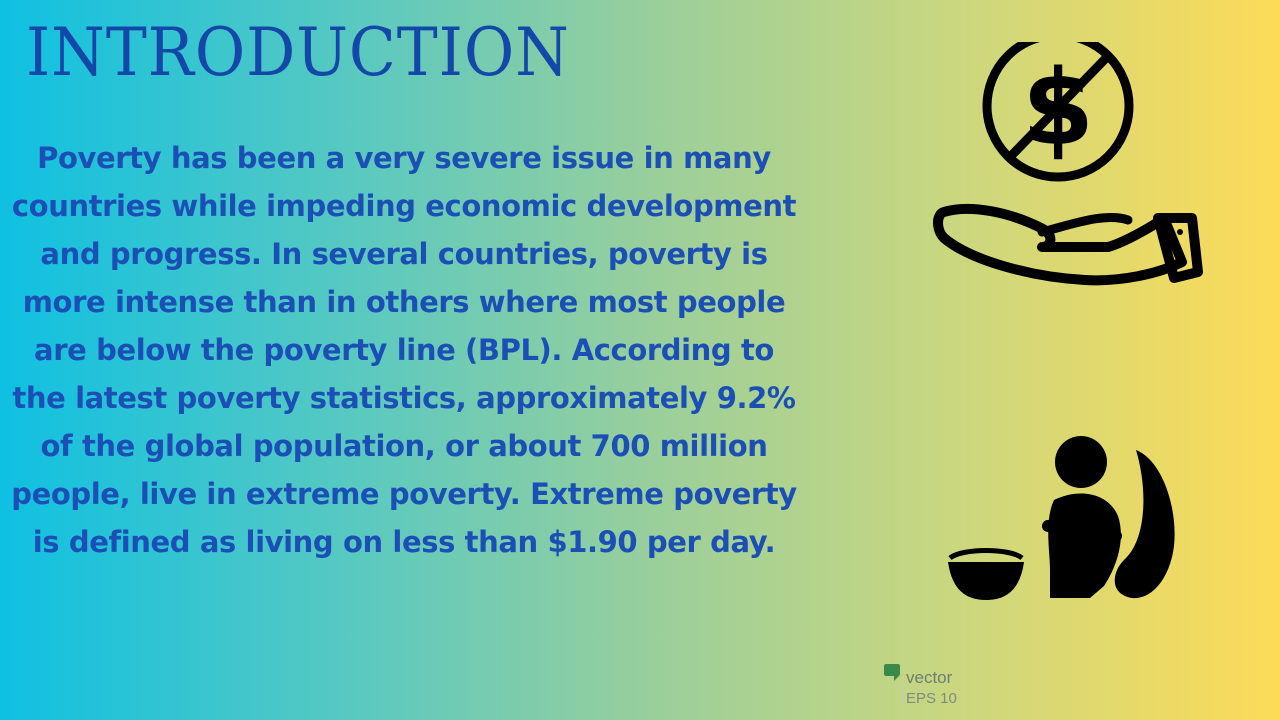 This screenshot has width=1280, height=720. I want to click on watermark-divider, so click(902, 695).